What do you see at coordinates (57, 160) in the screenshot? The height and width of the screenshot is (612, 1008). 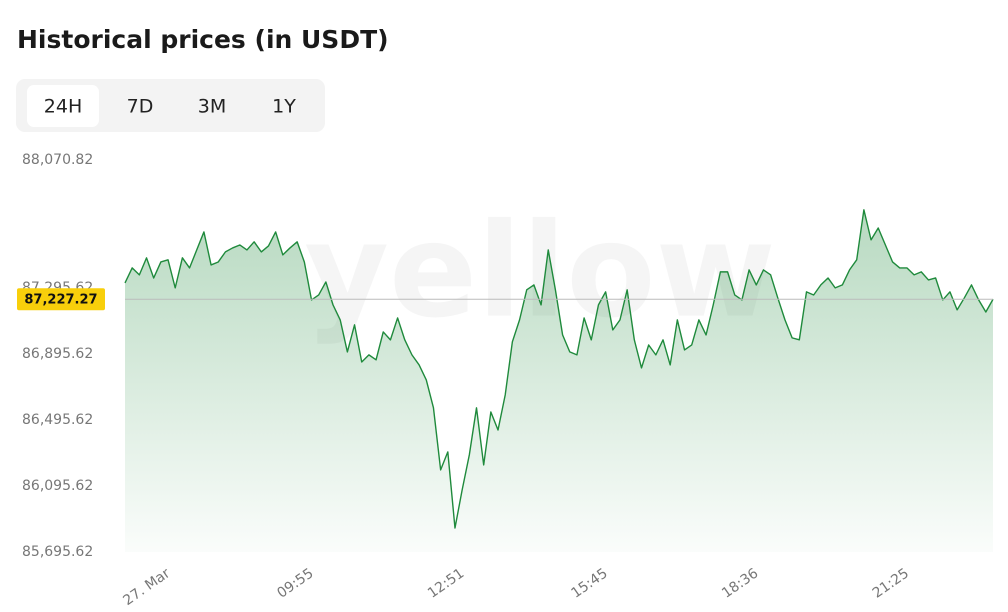 I see `y-tick-label: 88,070.82` at bounding box center [57, 160].